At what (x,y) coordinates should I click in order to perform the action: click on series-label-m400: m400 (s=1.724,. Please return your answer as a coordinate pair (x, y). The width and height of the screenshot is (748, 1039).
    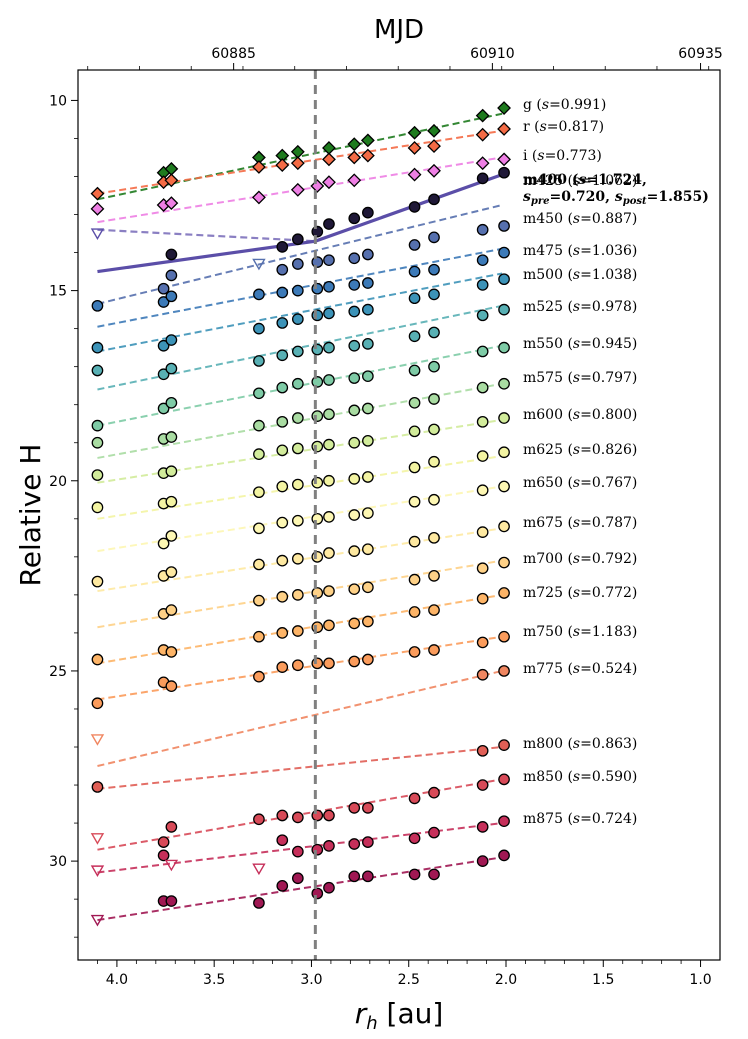
    Looking at the image, I should click on (585, 180).